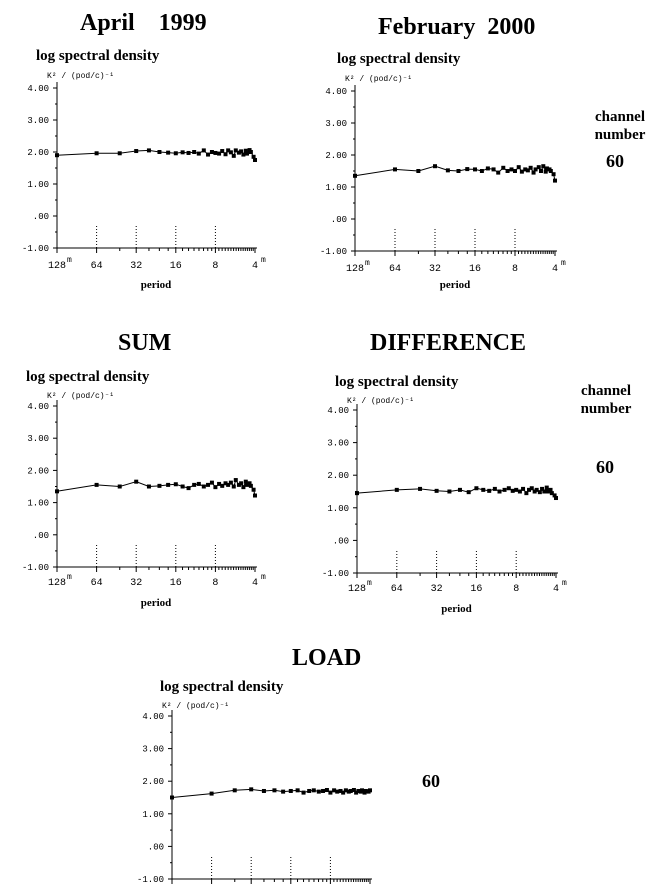  Describe the element at coordinates (456, 609) in the screenshot. I see `x-axis-label: period` at that location.